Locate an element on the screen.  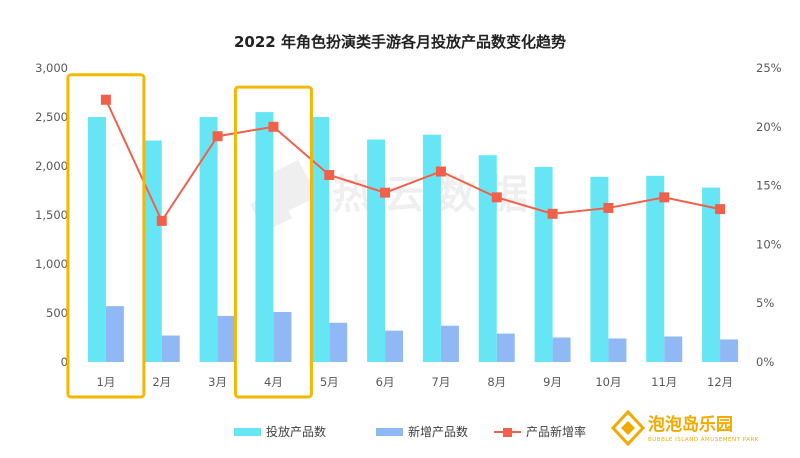
legend-item-1: 投放产品数 is located at coordinates (280, 431).